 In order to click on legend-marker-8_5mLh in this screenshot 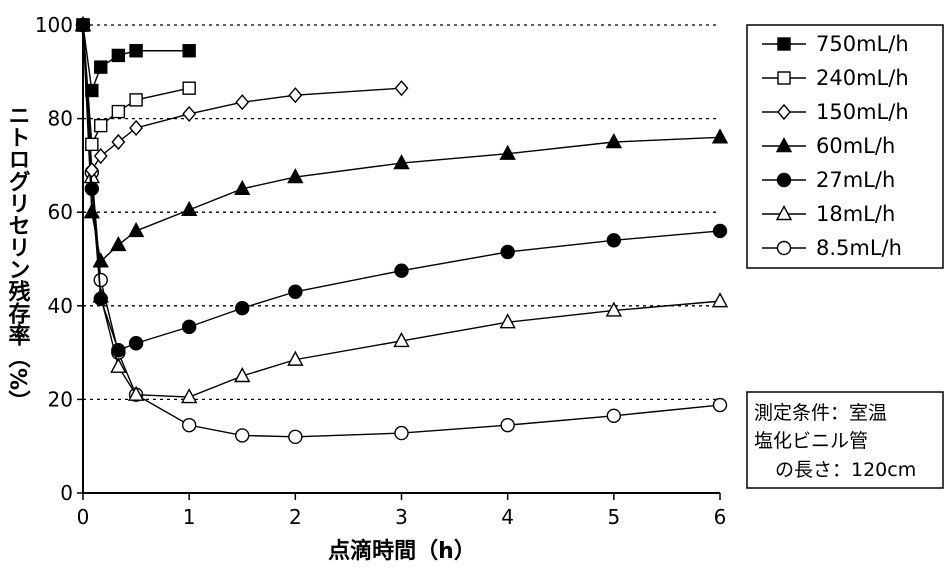, I will do `click(784, 248)`.